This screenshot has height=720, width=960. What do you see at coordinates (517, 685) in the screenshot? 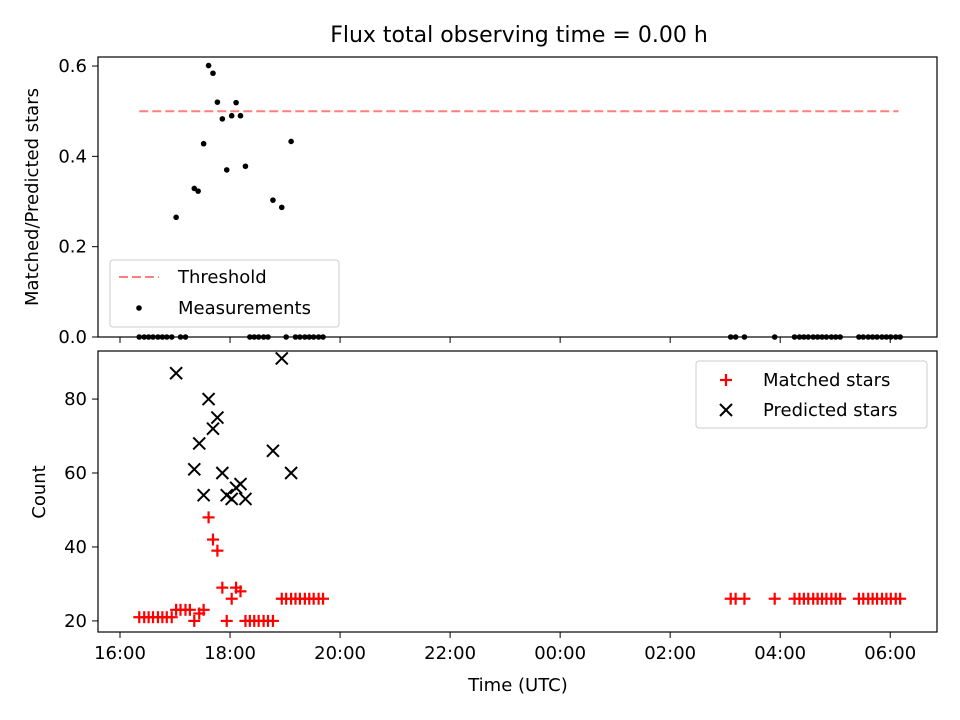
I see `x-axis-label: Time (UTC)` at bounding box center [517, 685].